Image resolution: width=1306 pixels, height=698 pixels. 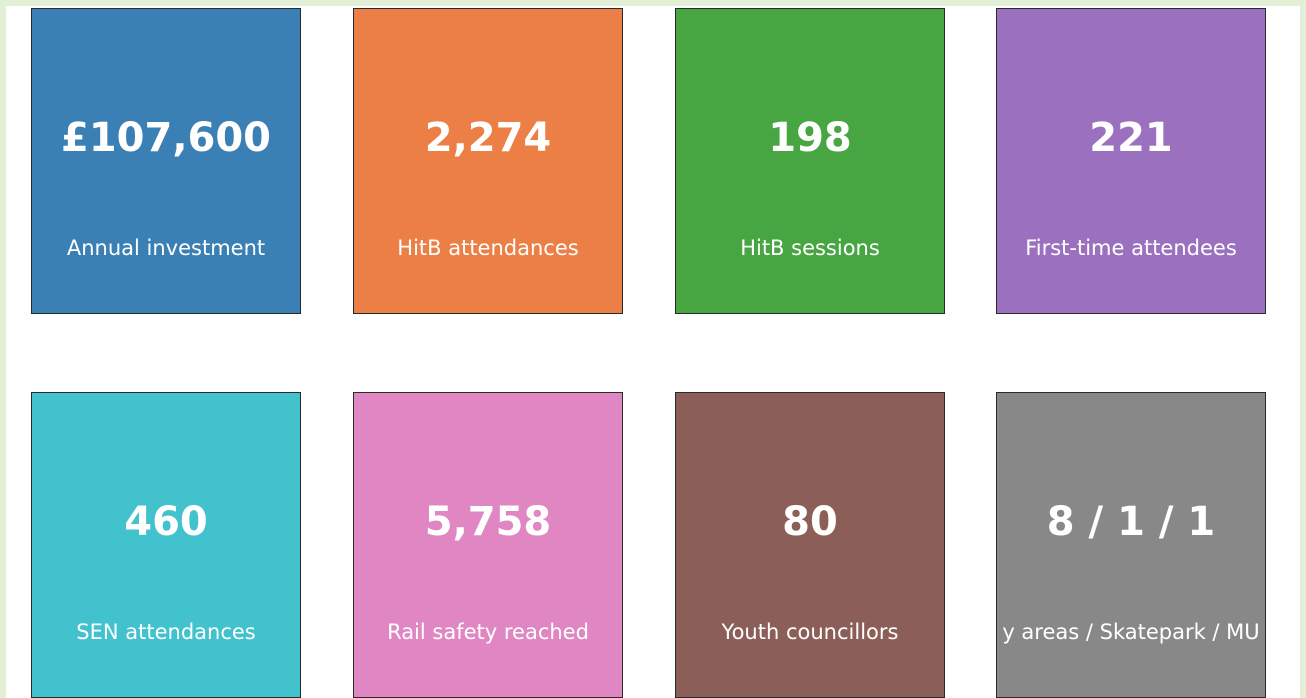 What do you see at coordinates (488, 248) in the screenshot?
I see `kpi-label: HitB attendances` at bounding box center [488, 248].